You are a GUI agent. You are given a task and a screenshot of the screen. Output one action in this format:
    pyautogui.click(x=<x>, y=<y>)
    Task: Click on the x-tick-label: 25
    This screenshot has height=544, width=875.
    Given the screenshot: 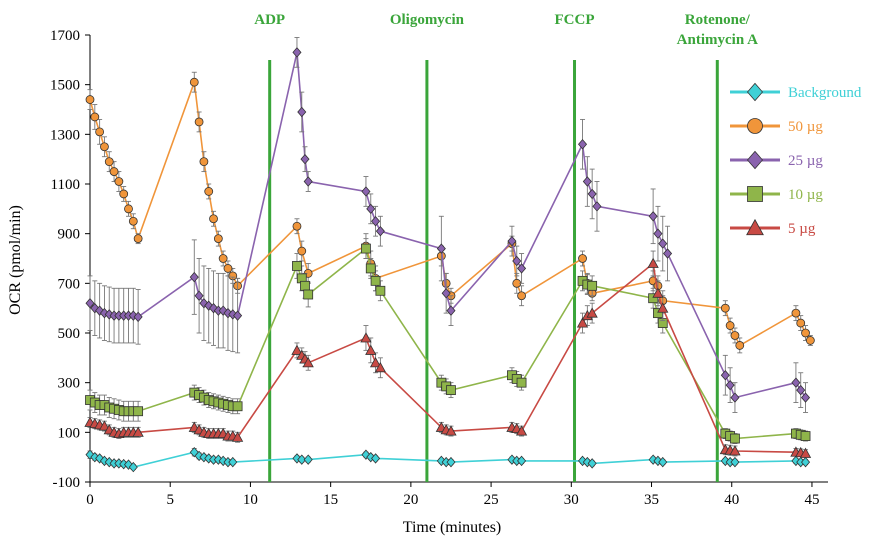 What is the action you would take?
    pyautogui.click(x=491, y=500)
    